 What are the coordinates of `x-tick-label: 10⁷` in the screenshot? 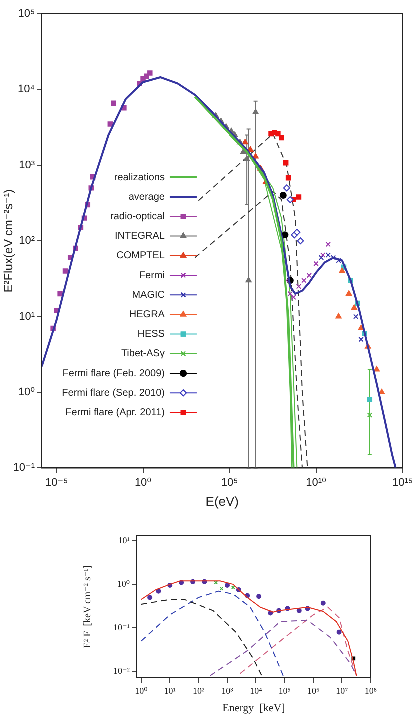 It's located at (342, 691).